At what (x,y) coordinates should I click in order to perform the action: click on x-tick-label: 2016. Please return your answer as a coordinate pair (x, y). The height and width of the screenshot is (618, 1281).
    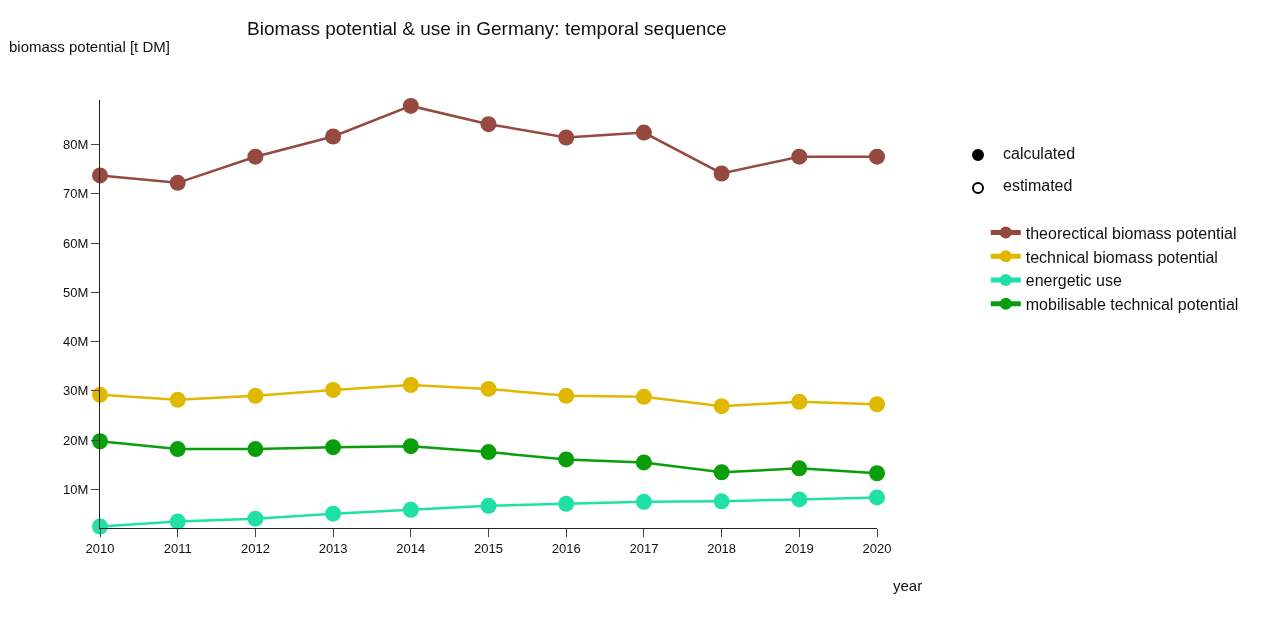
    Looking at the image, I should click on (566, 548).